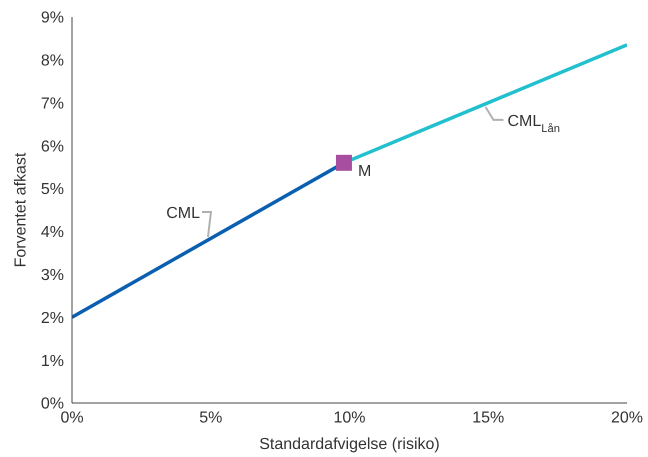 Image resolution: width=648 pixels, height=457 pixels. Describe the element at coordinates (52, 18) in the screenshot. I see `y-tick-label: 9%` at that location.